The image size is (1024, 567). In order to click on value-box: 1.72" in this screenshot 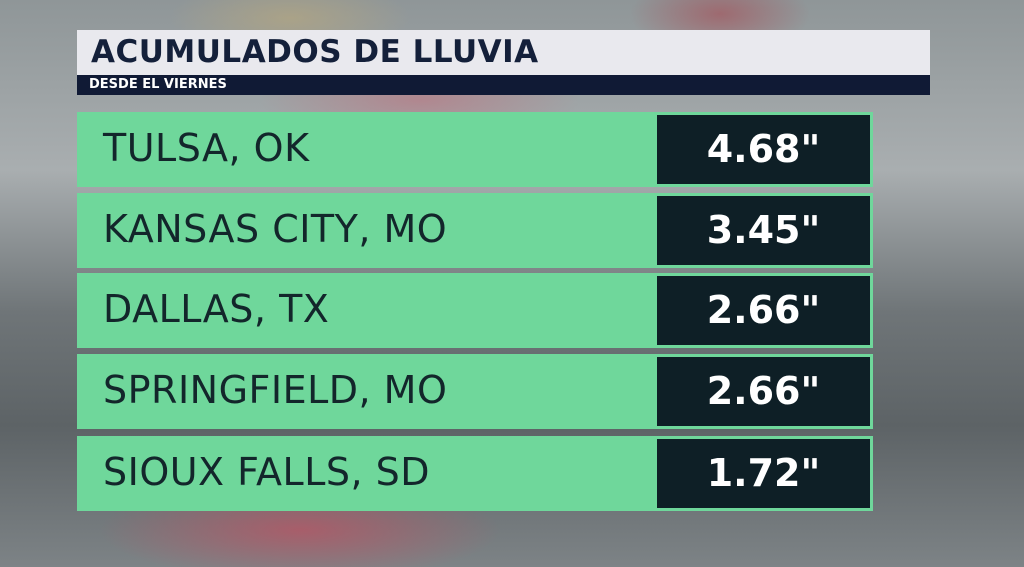, I will do `click(763, 473)`.